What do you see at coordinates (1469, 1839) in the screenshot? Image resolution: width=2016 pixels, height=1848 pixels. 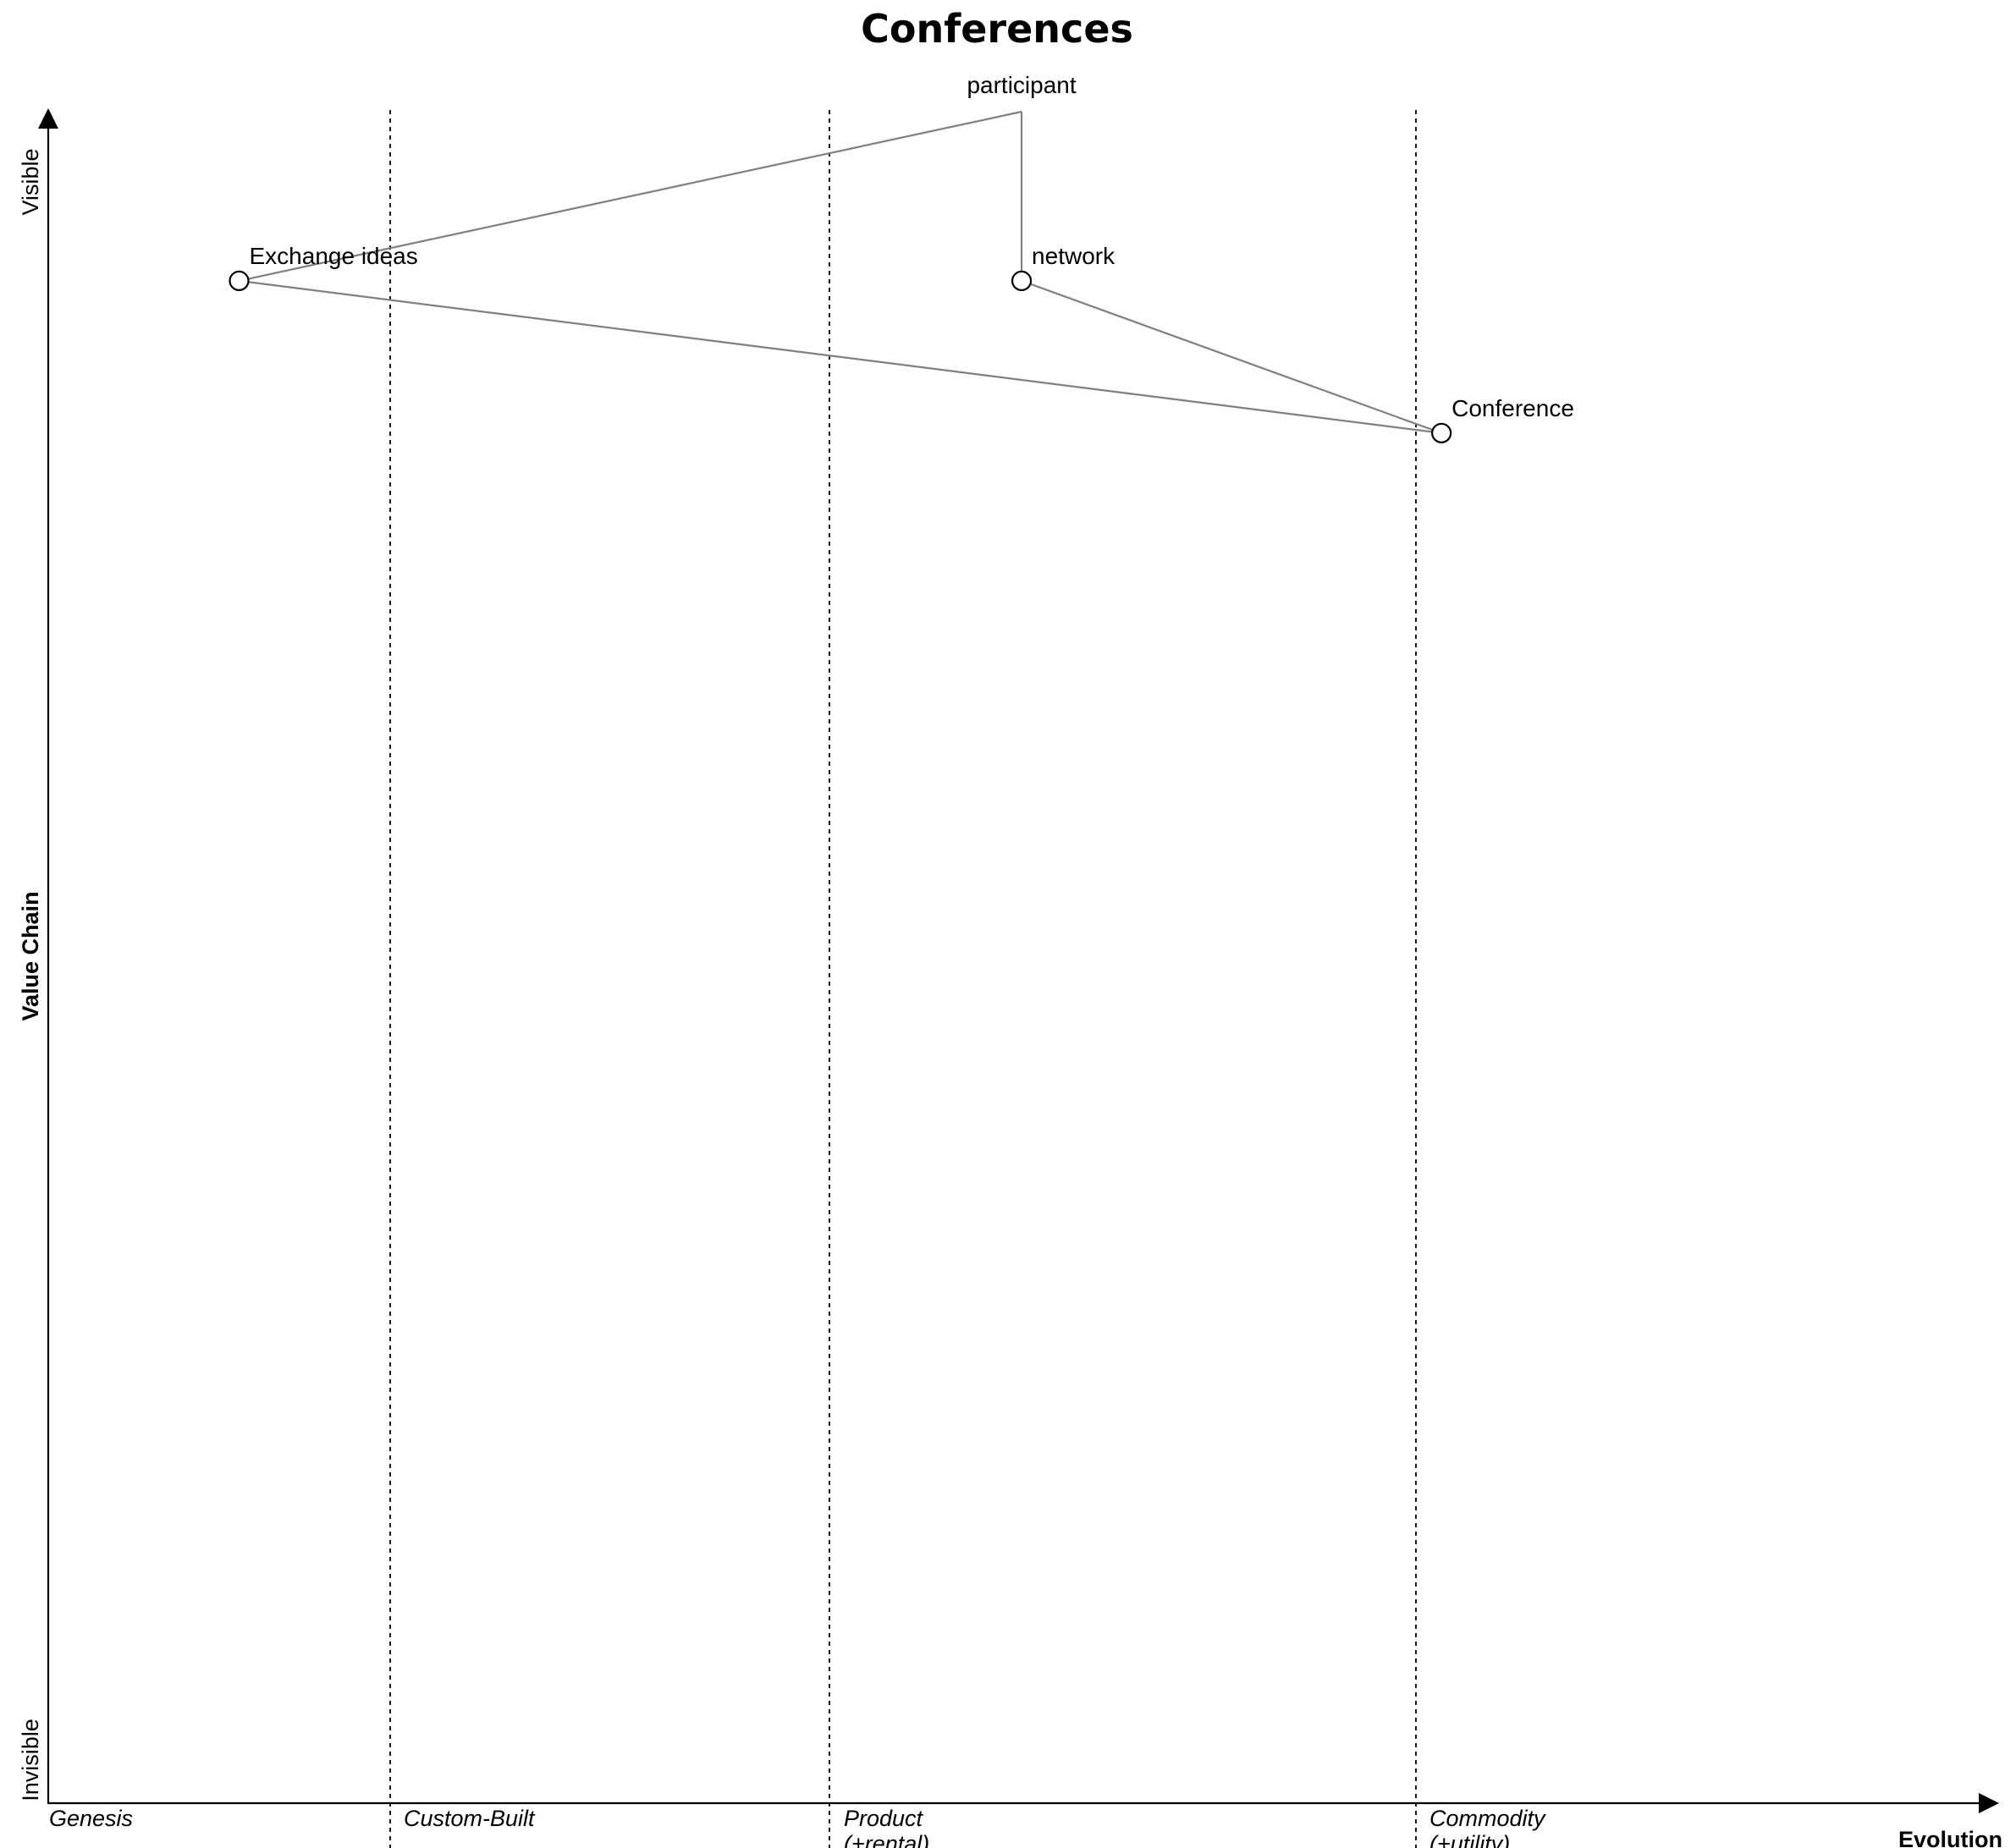 I see `stage-label-commodity-sub: (+utility)` at bounding box center [1469, 1839].